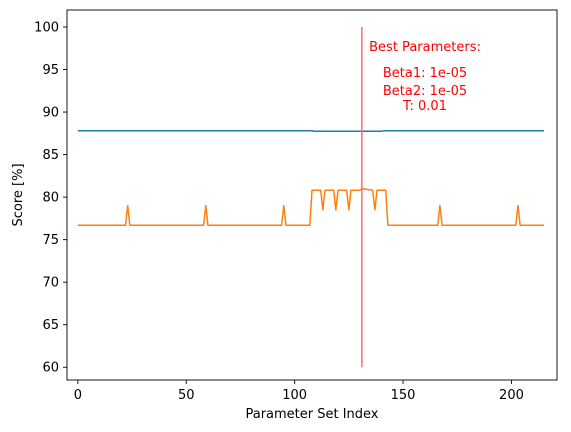  Describe the element at coordinates (46, 28) in the screenshot. I see `y-tick-label: 100` at that location.